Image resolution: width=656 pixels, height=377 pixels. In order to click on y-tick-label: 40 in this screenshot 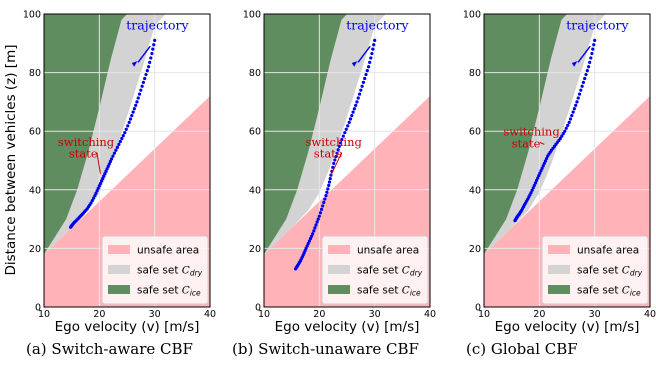, I will do `click(35, 190)`.